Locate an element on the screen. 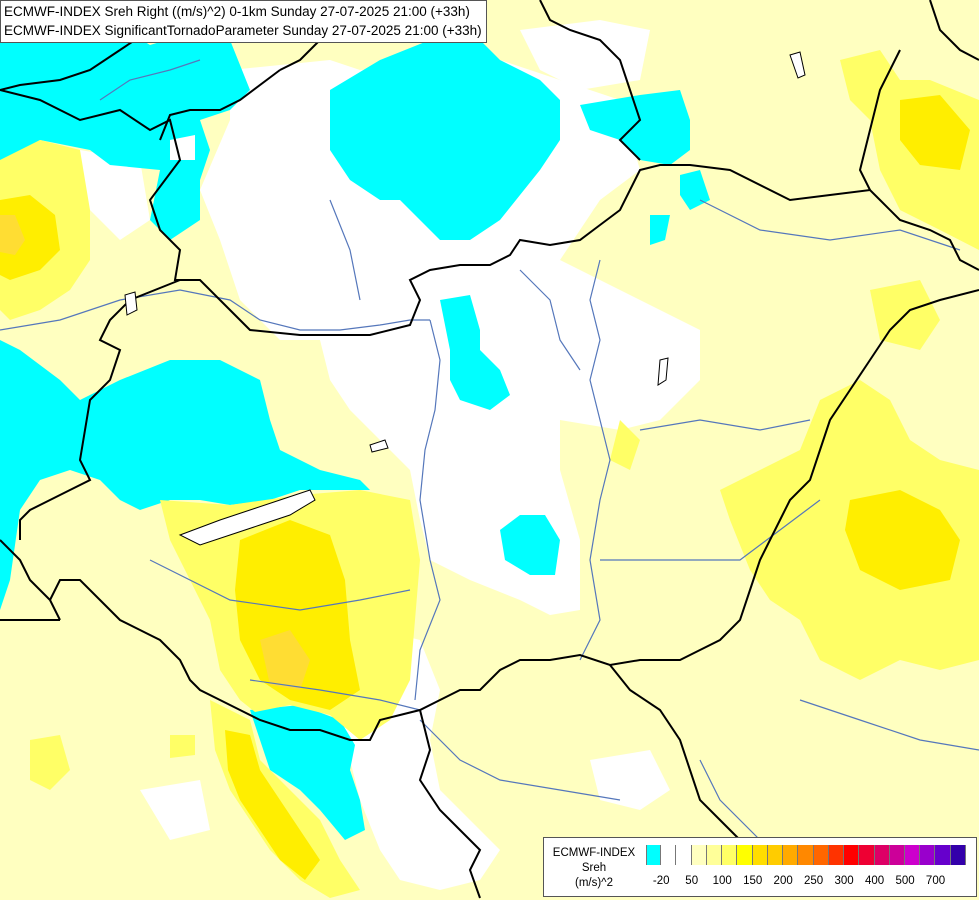  legend-tick-label: 150 is located at coordinates (753, 881).